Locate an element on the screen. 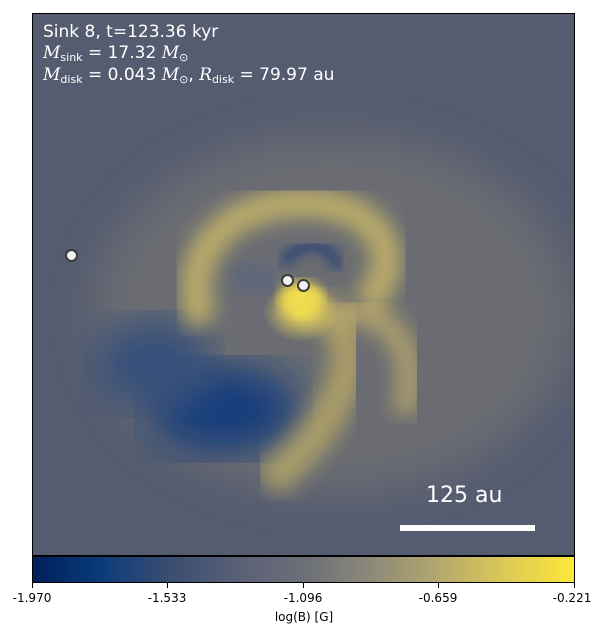  mdisk-symbol: M is located at coordinates (52, 75).